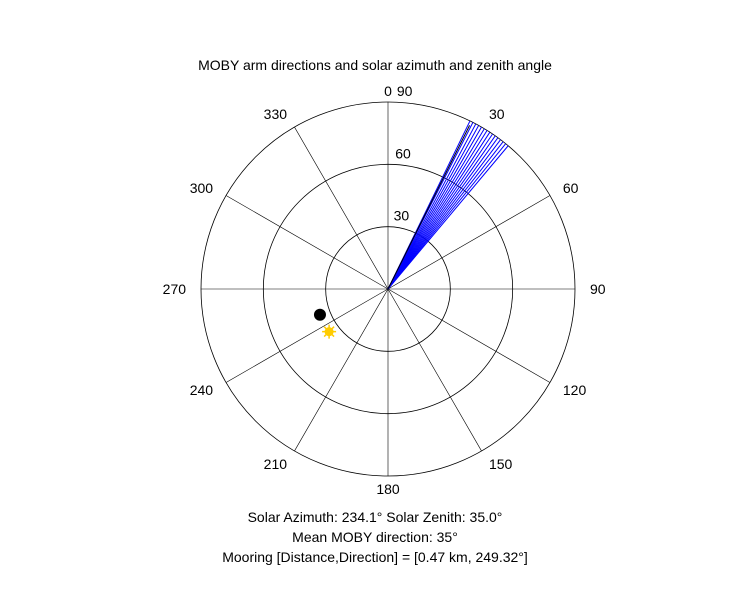 The height and width of the screenshot is (600, 750). What do you see at coordinates (402, 216) in the screenshot?
I see `radial-label-30: 30` at bounding box center [402, 216].